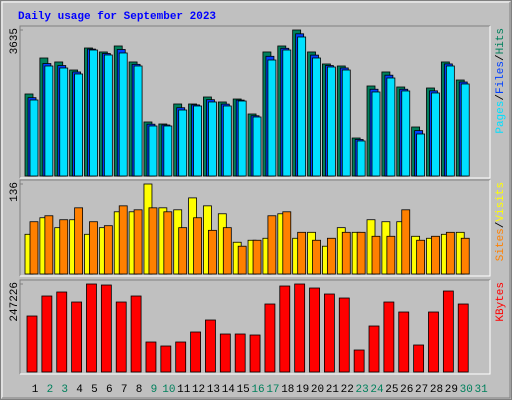 The width and height of the screenshot is (512, 400). Describe the element at coordinates (213, 390) in the screenshot. I see `x-tick-label: 13` at that location.